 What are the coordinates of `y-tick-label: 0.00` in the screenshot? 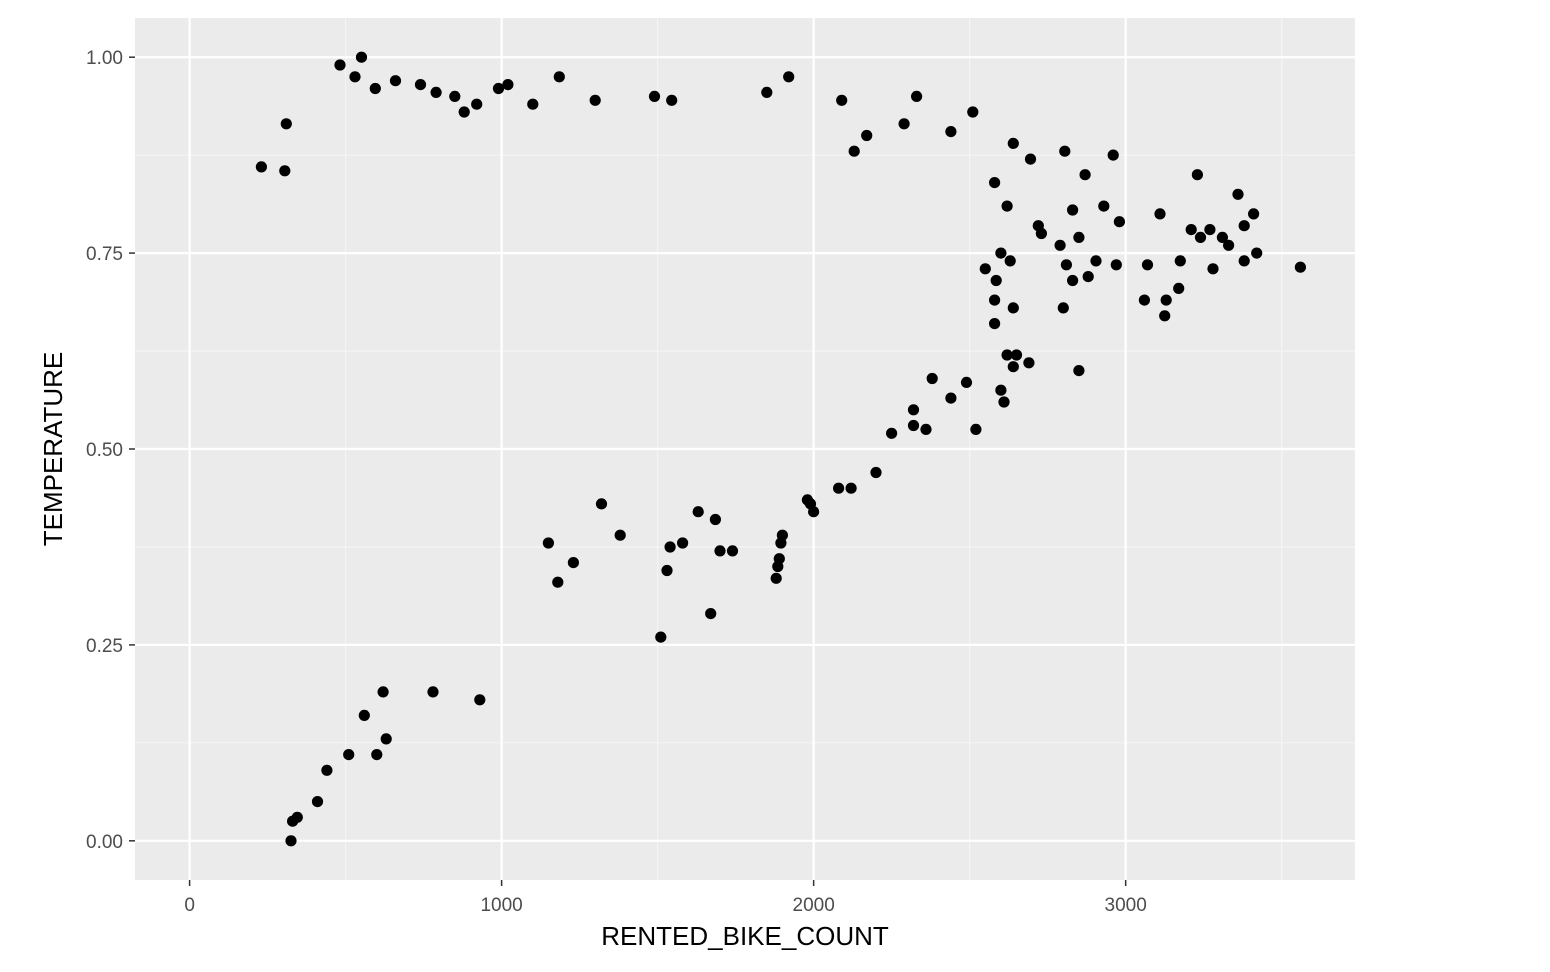 It's located at (104, 842).